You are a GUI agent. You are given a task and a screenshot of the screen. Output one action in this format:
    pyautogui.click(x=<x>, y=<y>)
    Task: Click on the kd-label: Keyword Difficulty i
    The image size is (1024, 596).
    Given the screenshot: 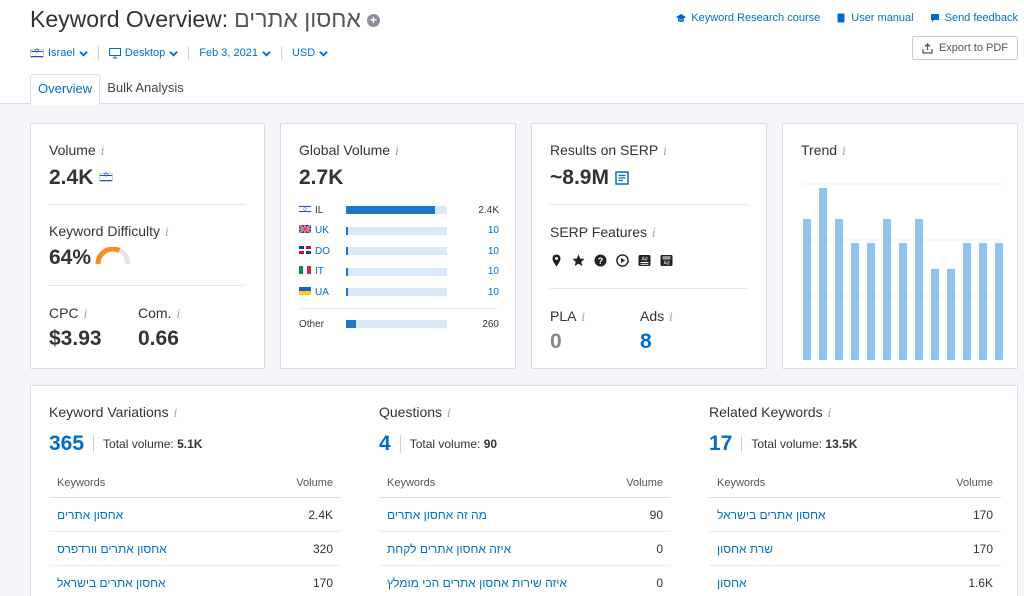 What is the action you would take?
    pyautogui.click(x=109, y=231)
    